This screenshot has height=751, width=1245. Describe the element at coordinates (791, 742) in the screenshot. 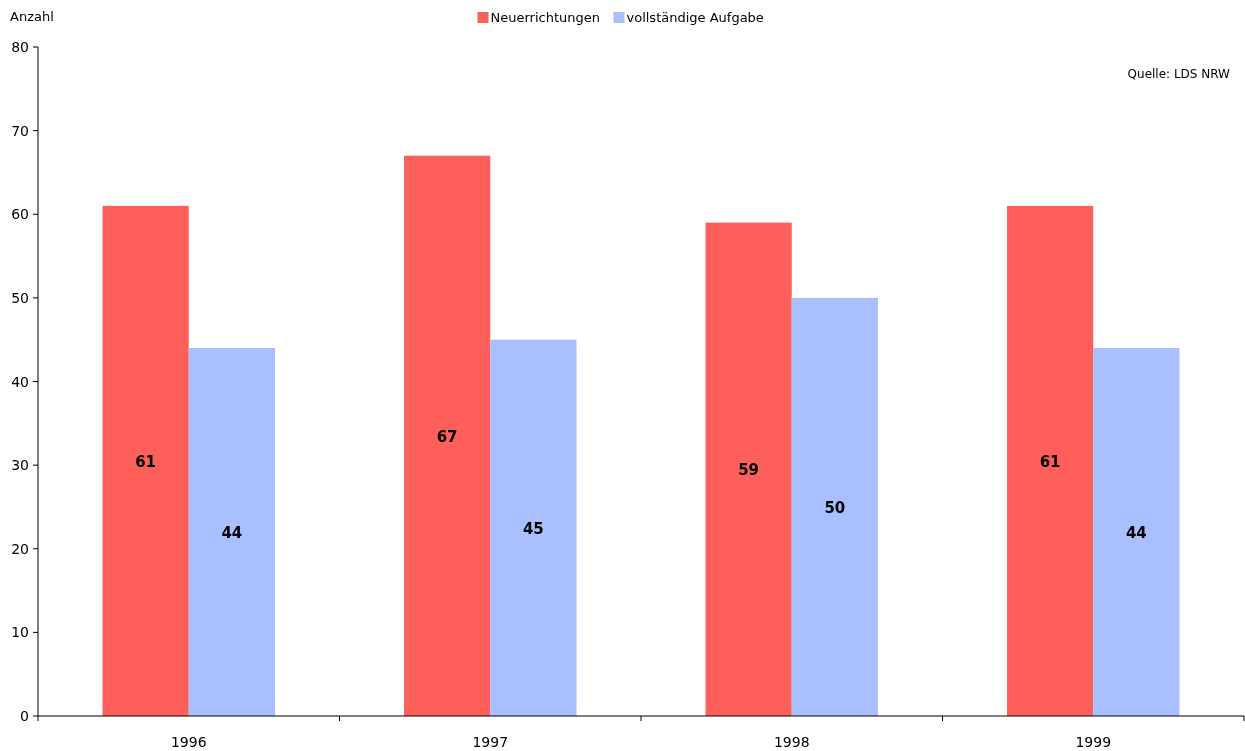

I see `x-tick-label: 1998` at that location.